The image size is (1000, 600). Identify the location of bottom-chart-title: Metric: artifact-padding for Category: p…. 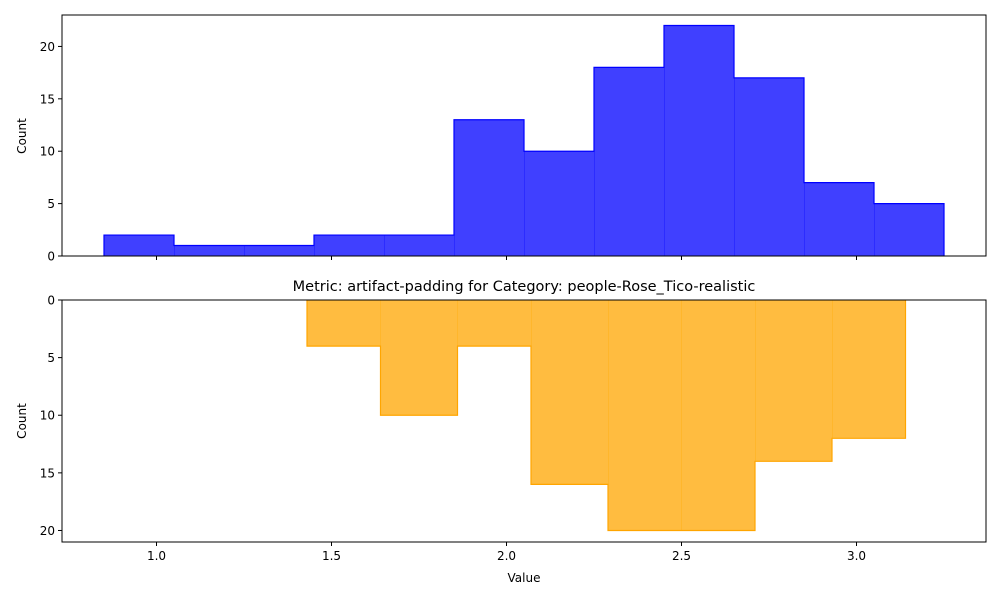
(524, 287).